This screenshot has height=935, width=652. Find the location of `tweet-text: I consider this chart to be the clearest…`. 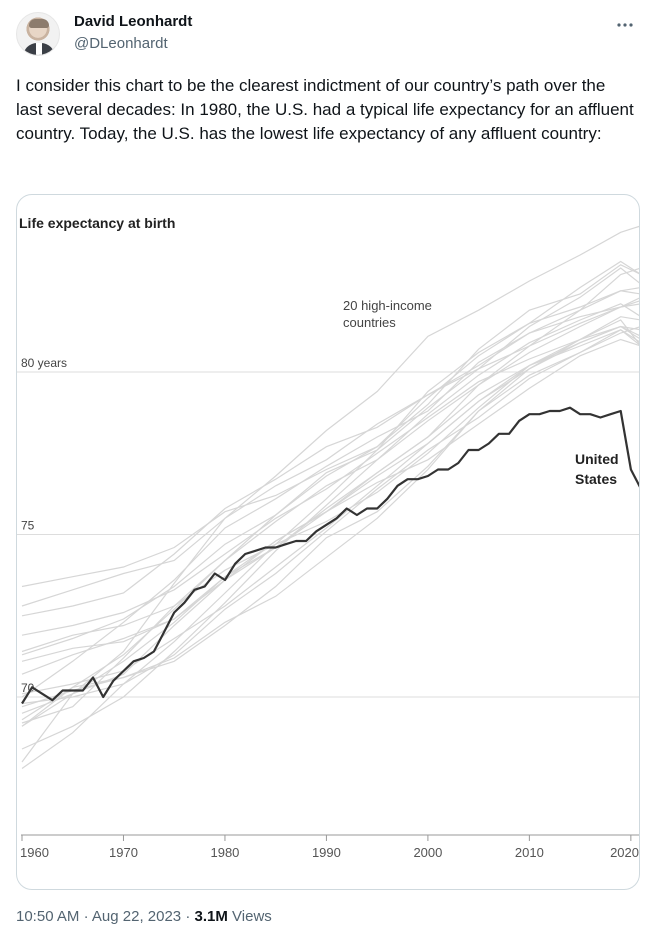

tweet-text: I consider this chart to be the clearest… is located at coordinates (325, 109).